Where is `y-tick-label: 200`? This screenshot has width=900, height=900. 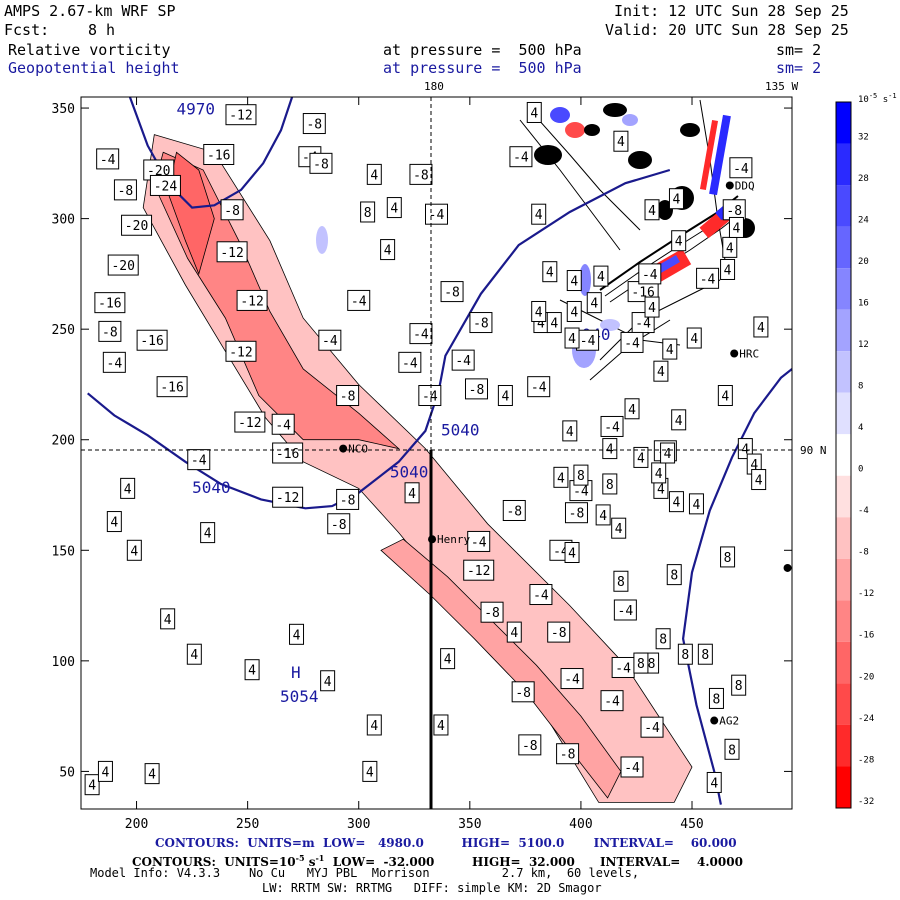
y-tick-label: 200 is located at coordinates (63, 441).